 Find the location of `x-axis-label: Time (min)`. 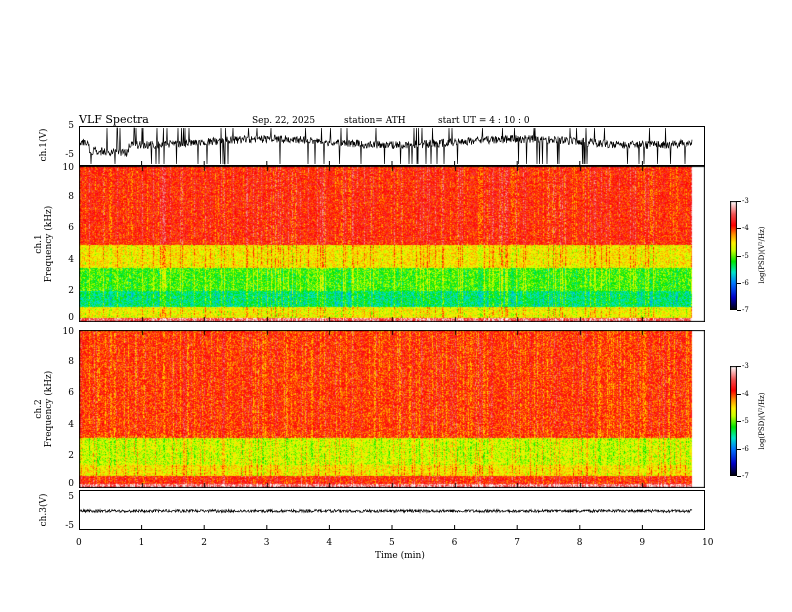

x-axis-label: Time (min) is located at coordinates (400, 556).